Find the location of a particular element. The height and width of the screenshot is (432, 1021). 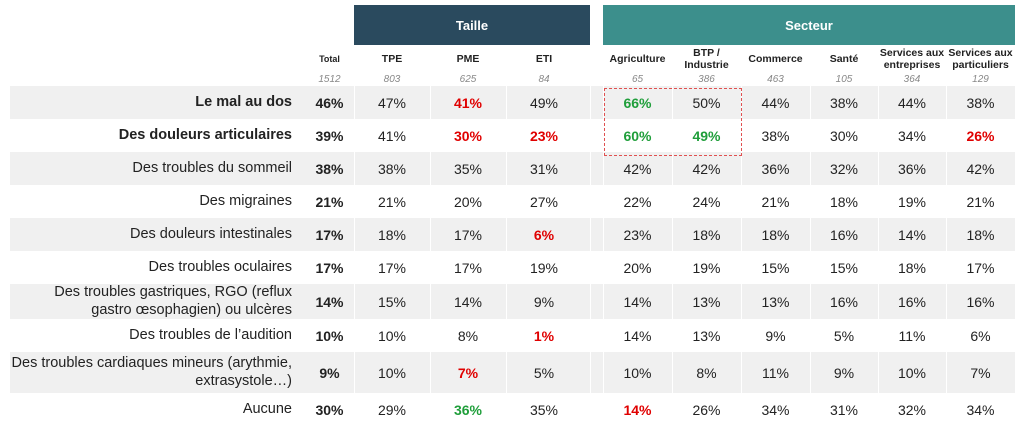

value-cell: 11% is located at coordinates (912, 335).